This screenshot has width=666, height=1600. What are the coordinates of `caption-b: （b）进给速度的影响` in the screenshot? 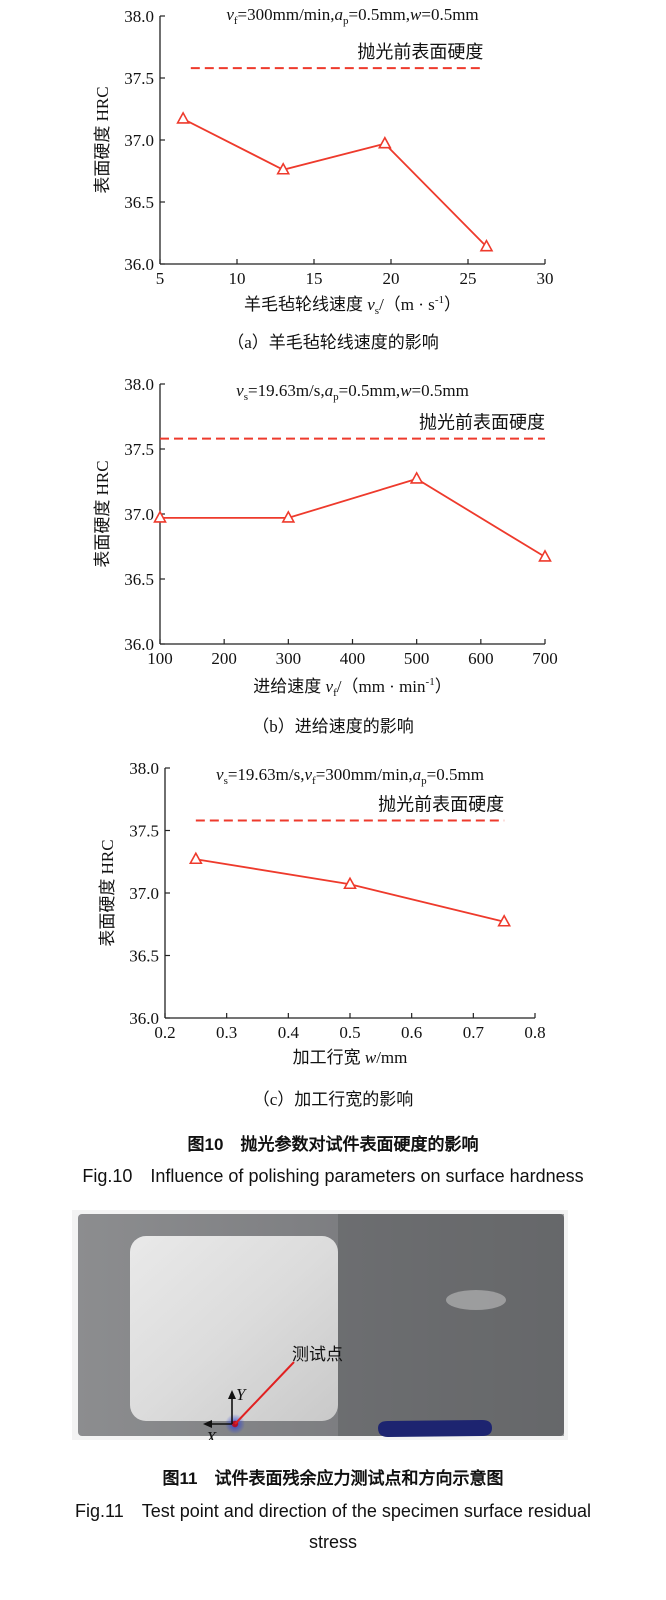 It's located at (333, 726).